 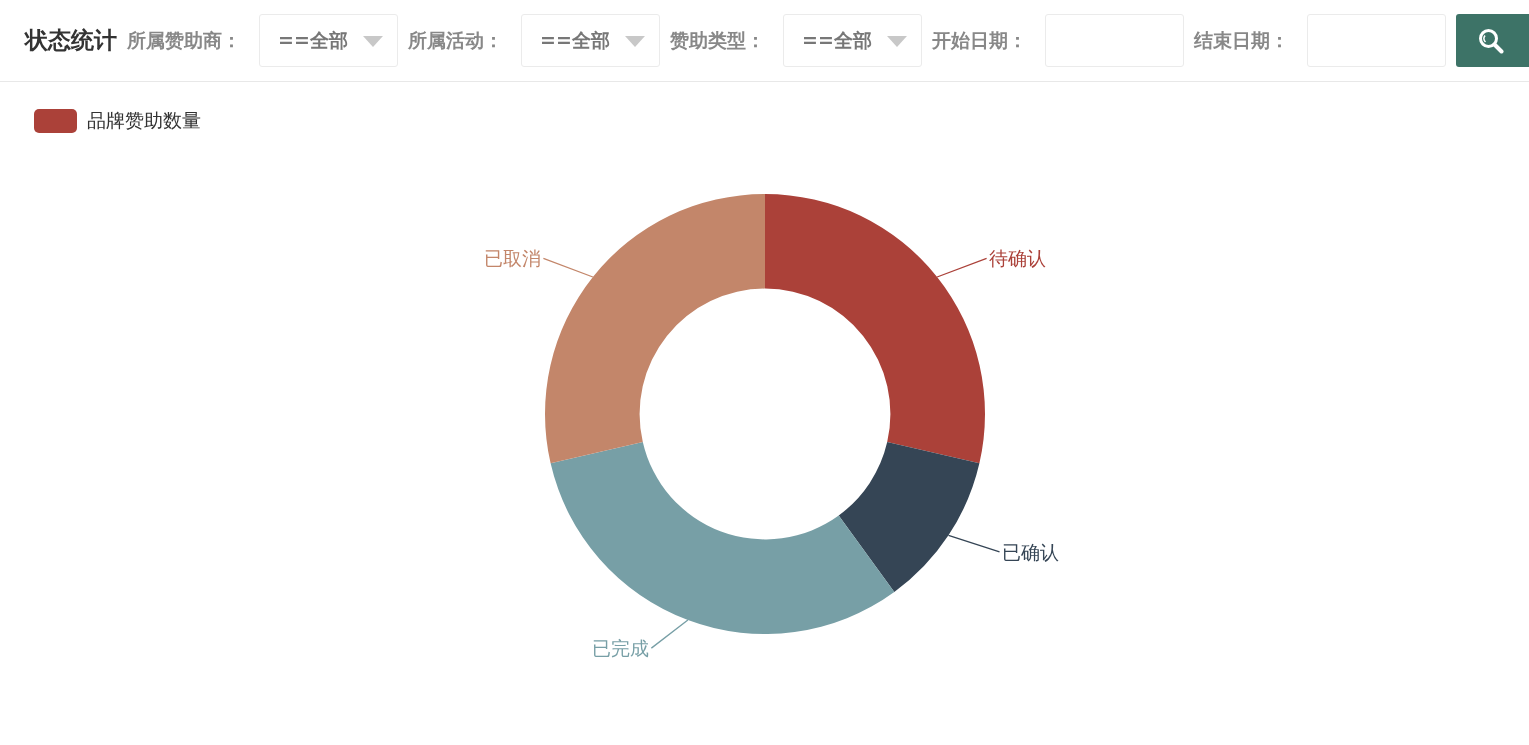 I want to click on chart-title: 状态统计, so click(x=71, y=40).